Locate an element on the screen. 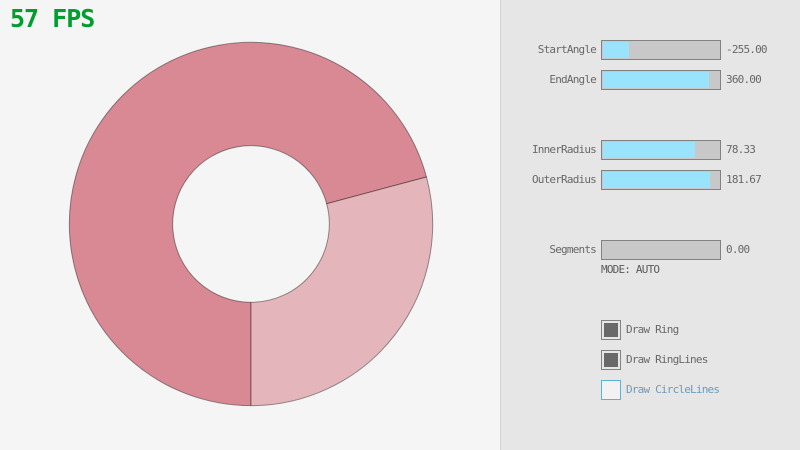 The image size is (800, 450). startangle-row: StartAngle -255.00 is located at coordinates (650, 50).